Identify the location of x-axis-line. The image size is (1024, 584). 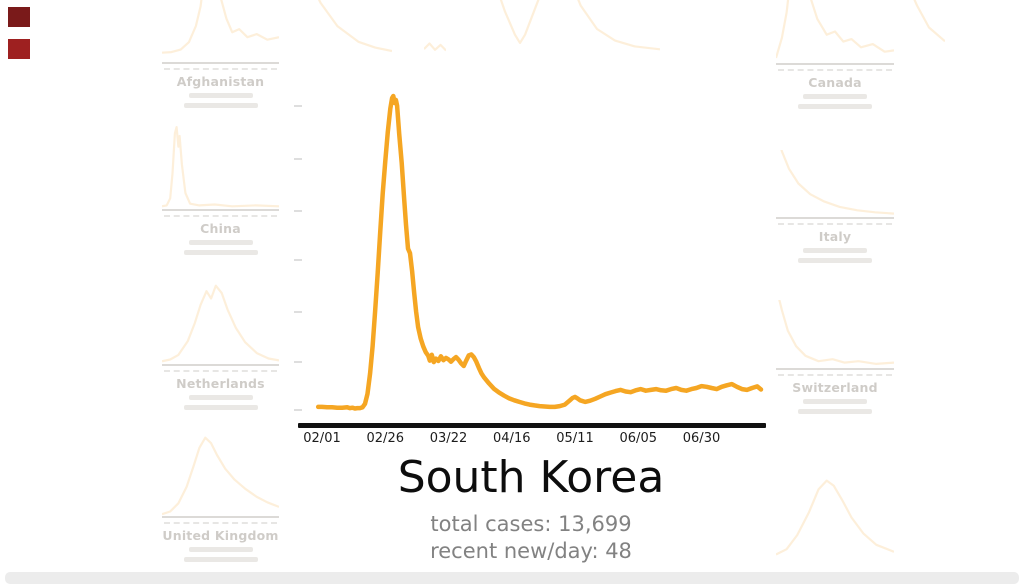
(532, 425).